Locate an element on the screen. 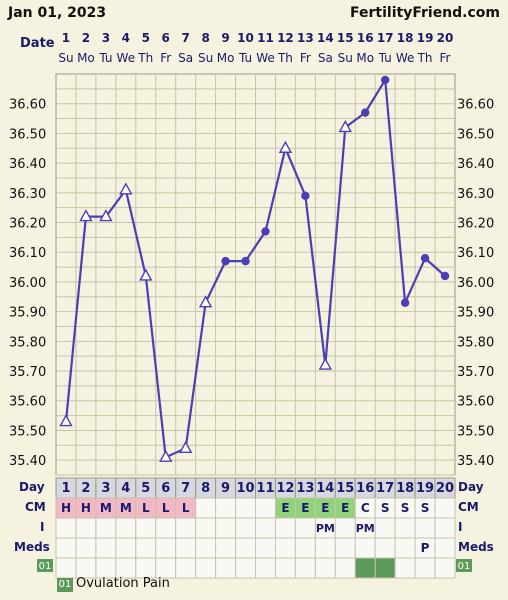 This screenshot has width=508, height=600. day-number: 15 is located at coordinates (345, 488).